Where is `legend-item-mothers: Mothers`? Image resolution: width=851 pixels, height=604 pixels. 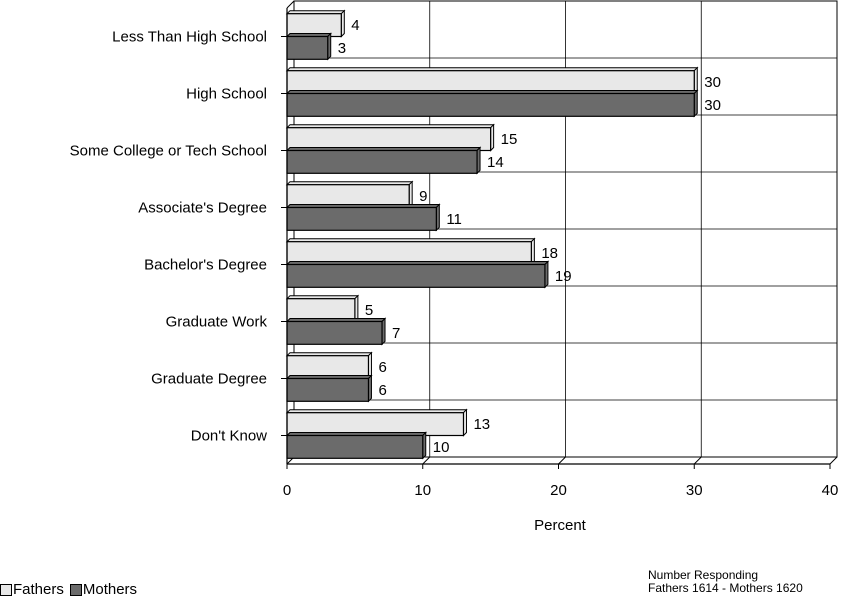
legend-item-mothers: Mothers is located at coordinates (103, 589).